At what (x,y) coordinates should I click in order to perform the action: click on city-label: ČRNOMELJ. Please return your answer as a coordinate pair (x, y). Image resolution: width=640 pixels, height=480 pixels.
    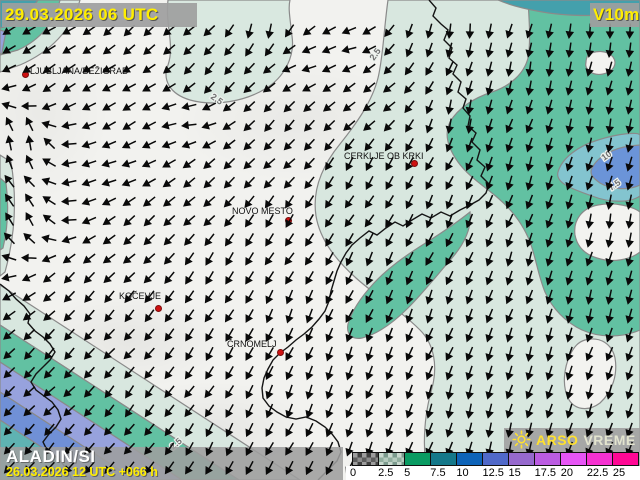
    Looking at the image, I should click on (252, 344).